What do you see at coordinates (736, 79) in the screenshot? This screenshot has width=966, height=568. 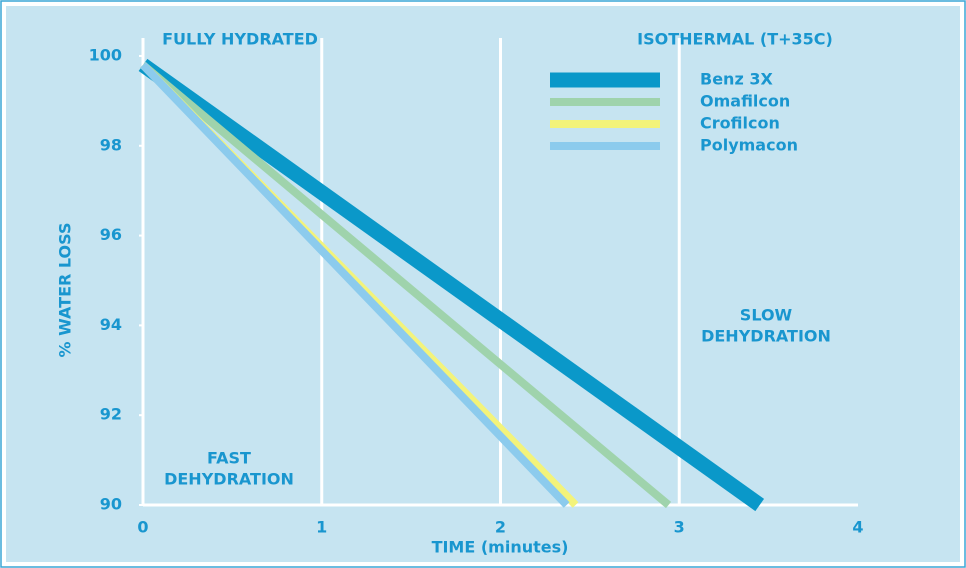 I see `legend-label: Benz 3X` at bounding box center [736, 79].